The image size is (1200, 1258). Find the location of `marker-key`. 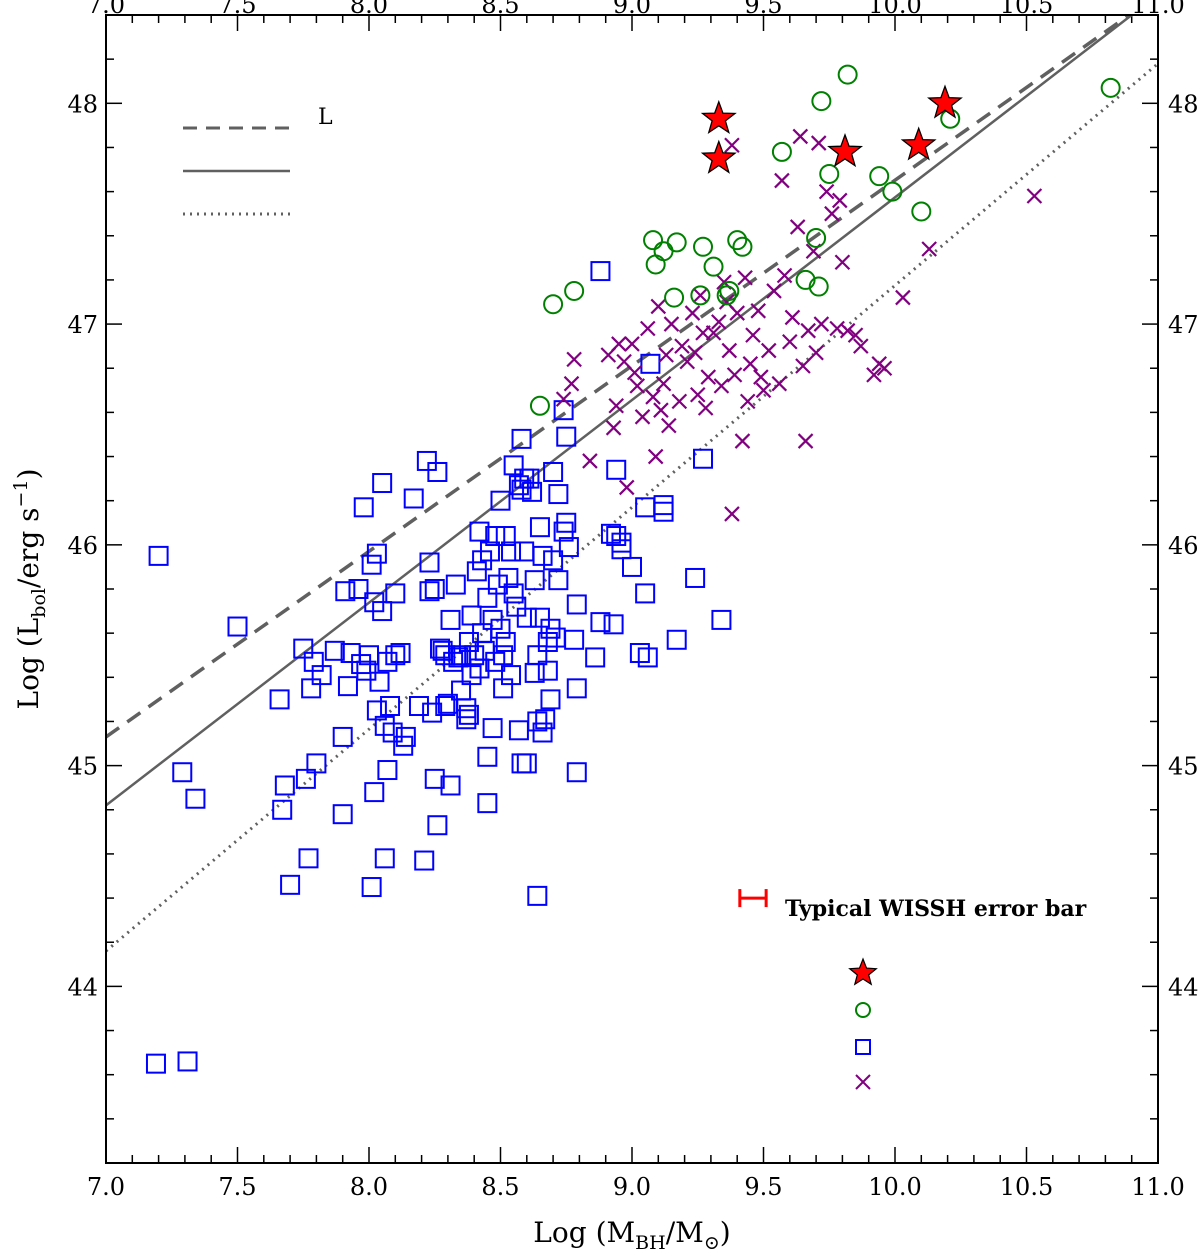

marker-key is located at coordinates (863, 1023).